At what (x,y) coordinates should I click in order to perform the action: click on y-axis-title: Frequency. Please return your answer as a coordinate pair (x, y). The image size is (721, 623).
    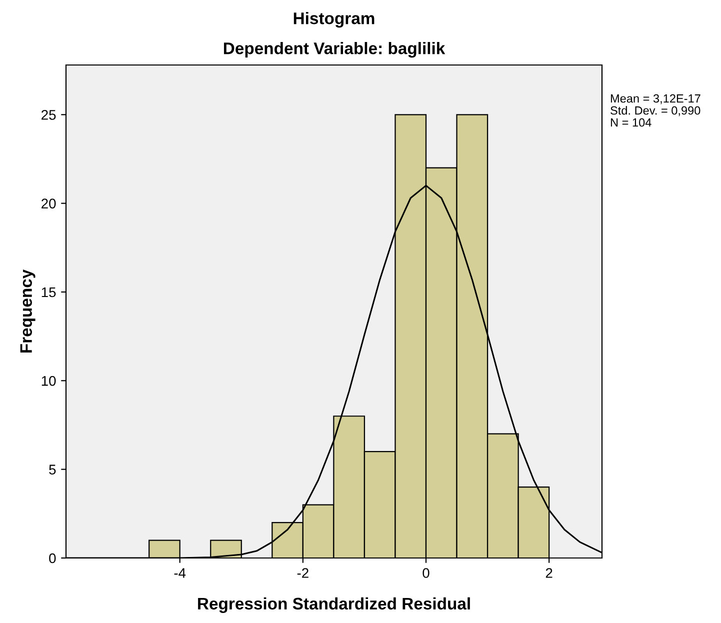
    Looking at the image, I should click on (28, 311).